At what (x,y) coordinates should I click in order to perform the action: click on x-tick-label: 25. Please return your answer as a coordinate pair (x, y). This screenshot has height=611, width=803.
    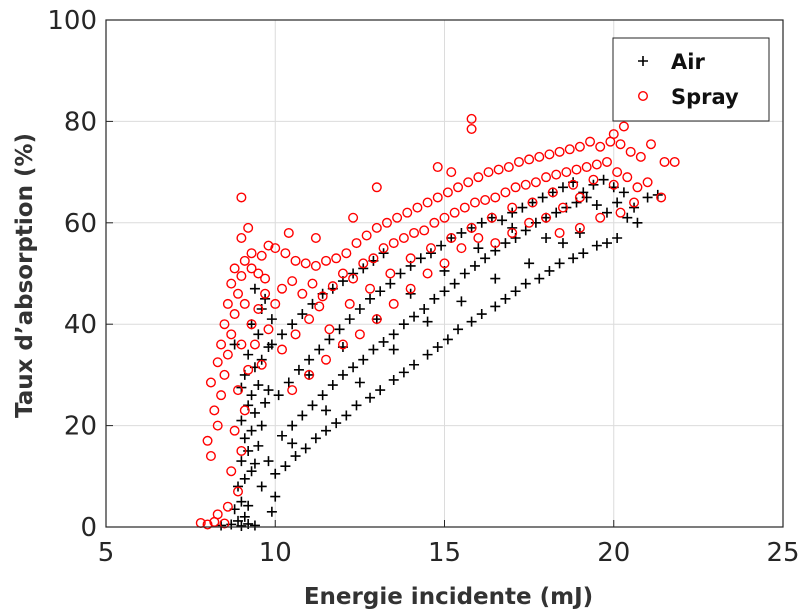
    Looking at the image, I should click on (782, 553).